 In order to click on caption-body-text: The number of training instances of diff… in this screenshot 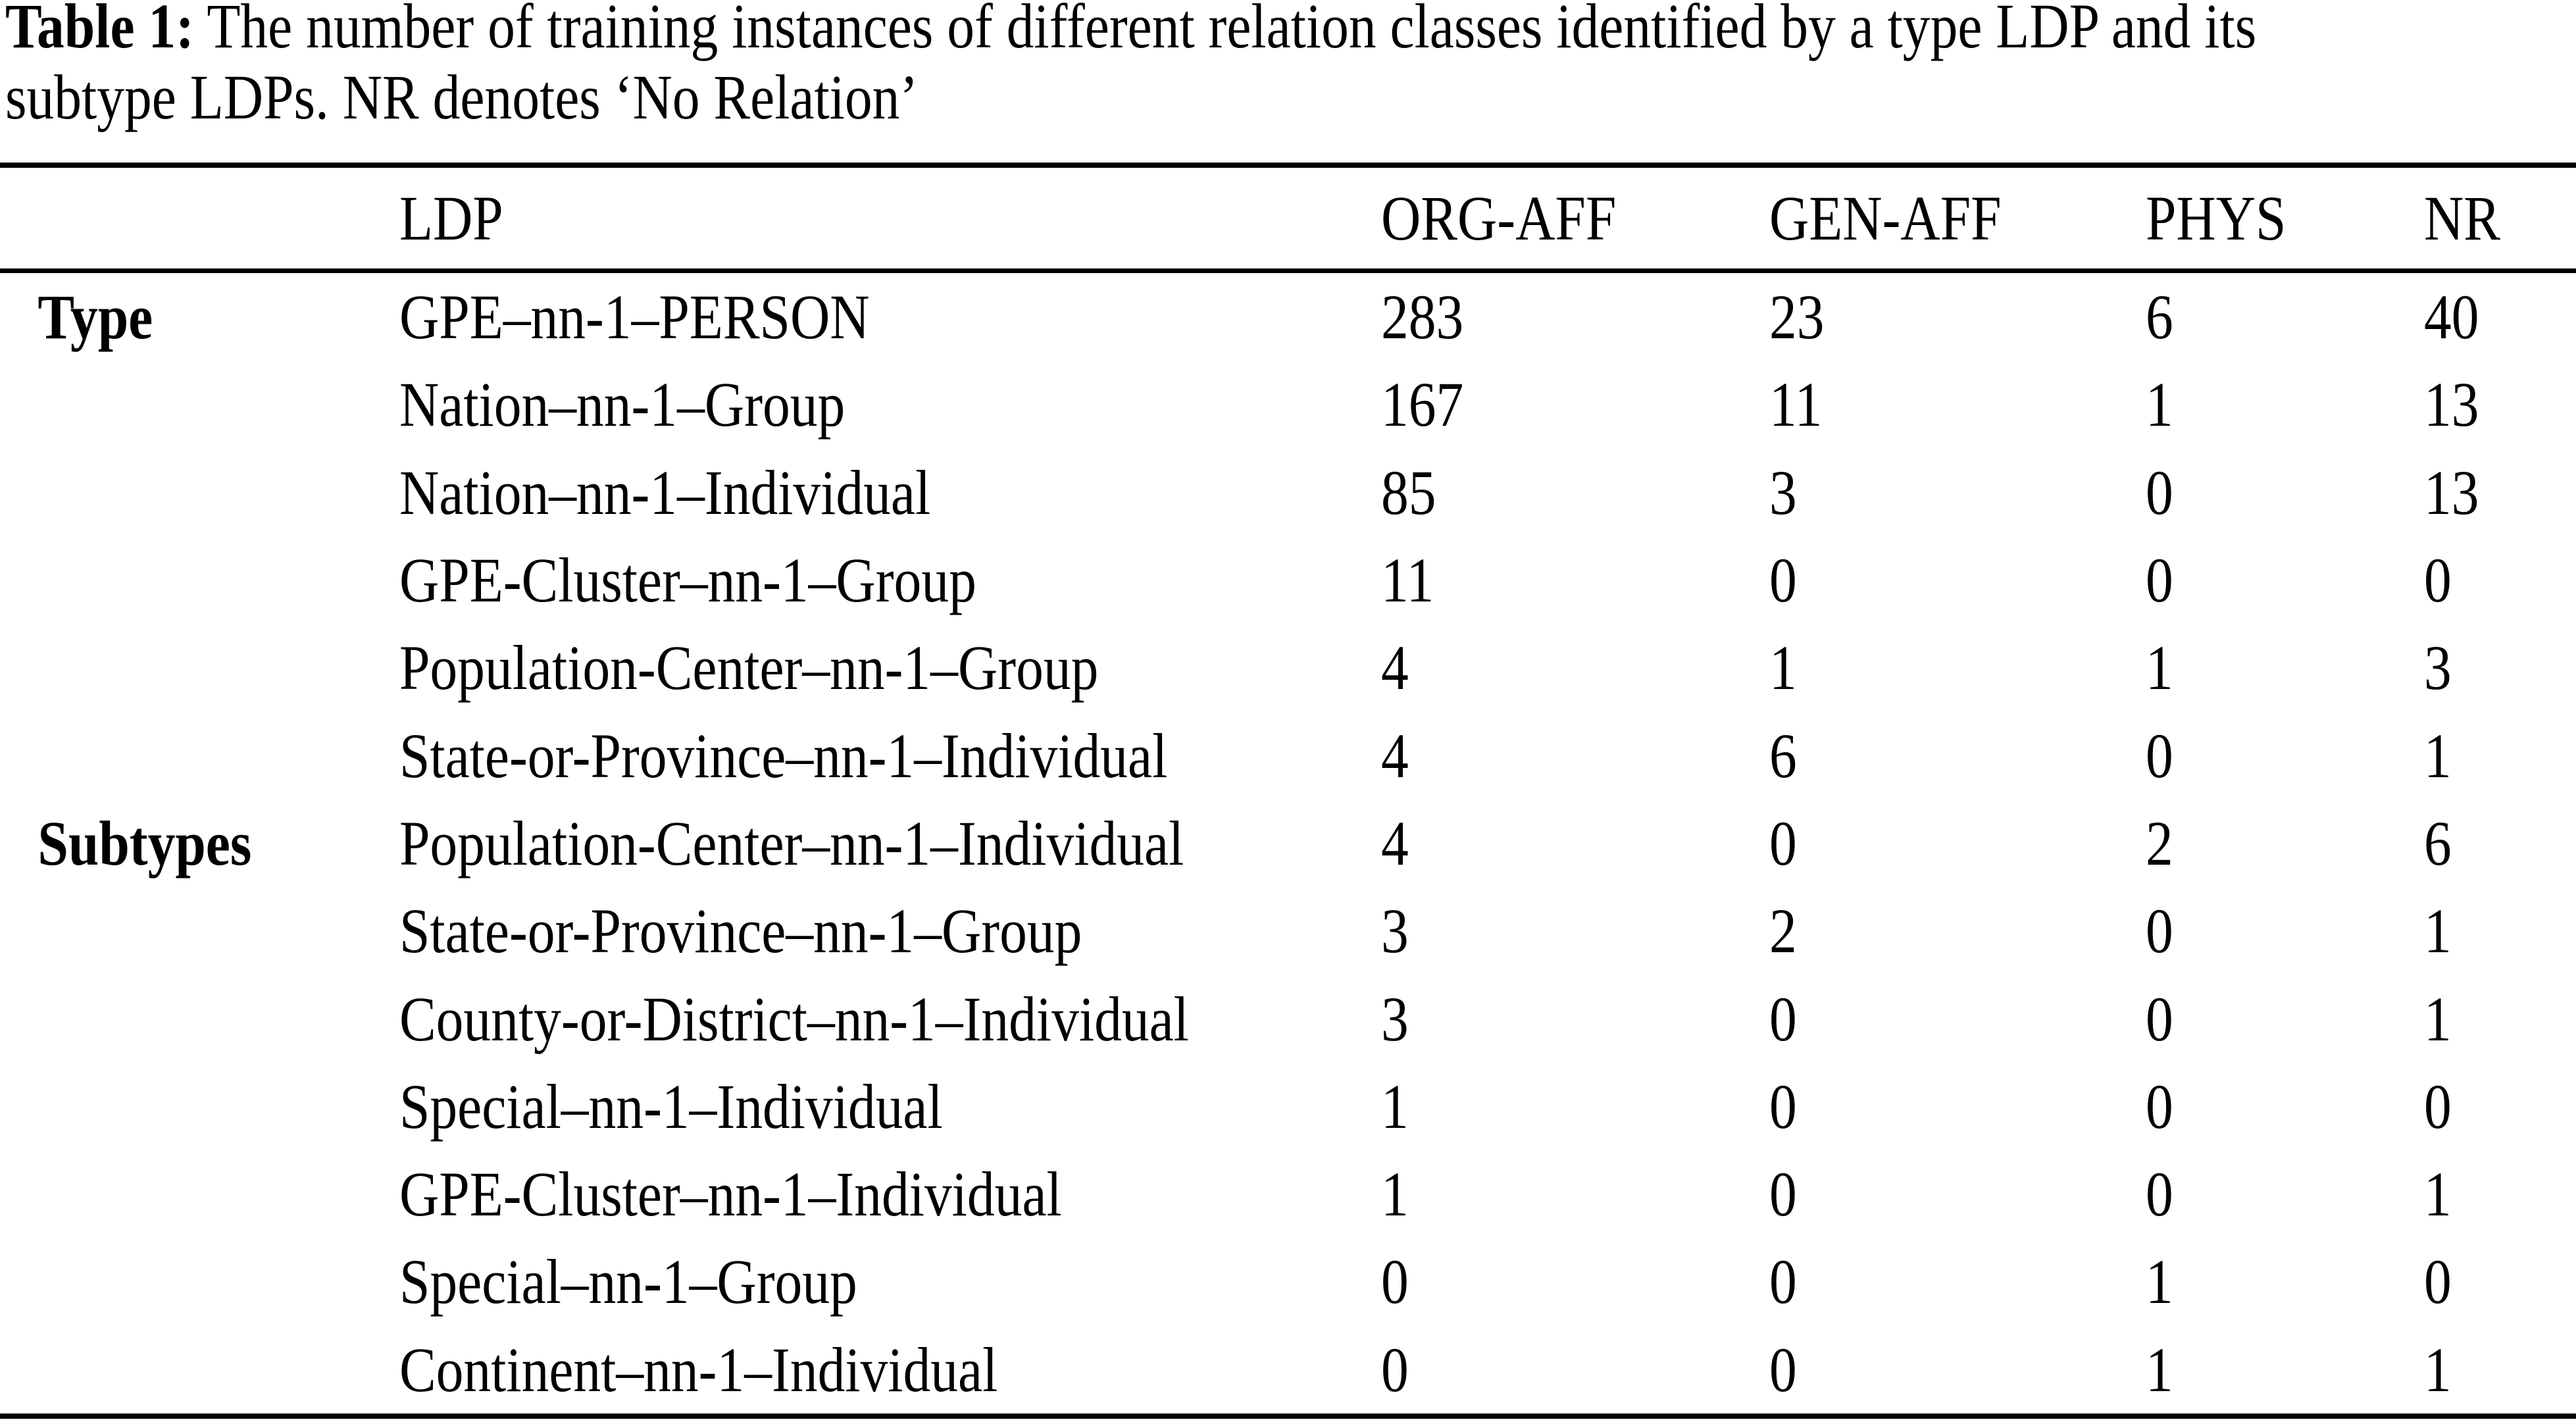, I will do `click(1225, 30)`.